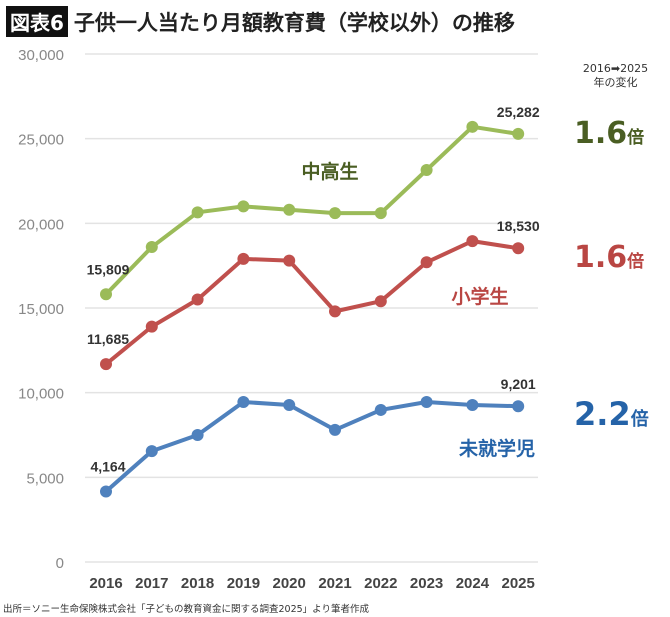  What do you see at coordinates (41, 309) in the screenshot?
I see `y-tick-label: 15,000` at bounding box center [41, 309].